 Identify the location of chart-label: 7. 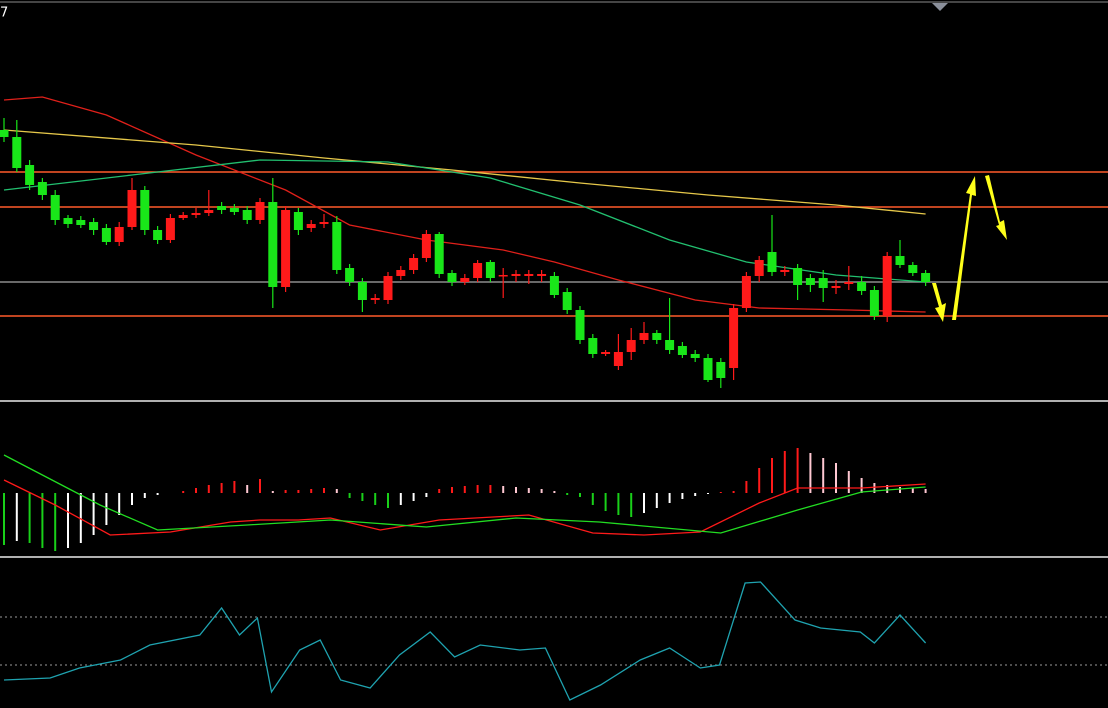
(4, 13).